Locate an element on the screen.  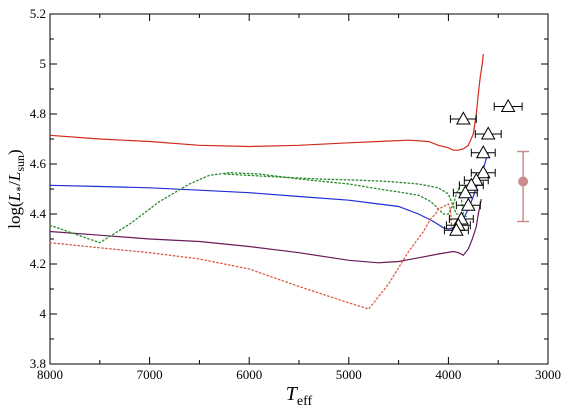
y-axis-title-part-2: * is located at coordinates (20, 189).